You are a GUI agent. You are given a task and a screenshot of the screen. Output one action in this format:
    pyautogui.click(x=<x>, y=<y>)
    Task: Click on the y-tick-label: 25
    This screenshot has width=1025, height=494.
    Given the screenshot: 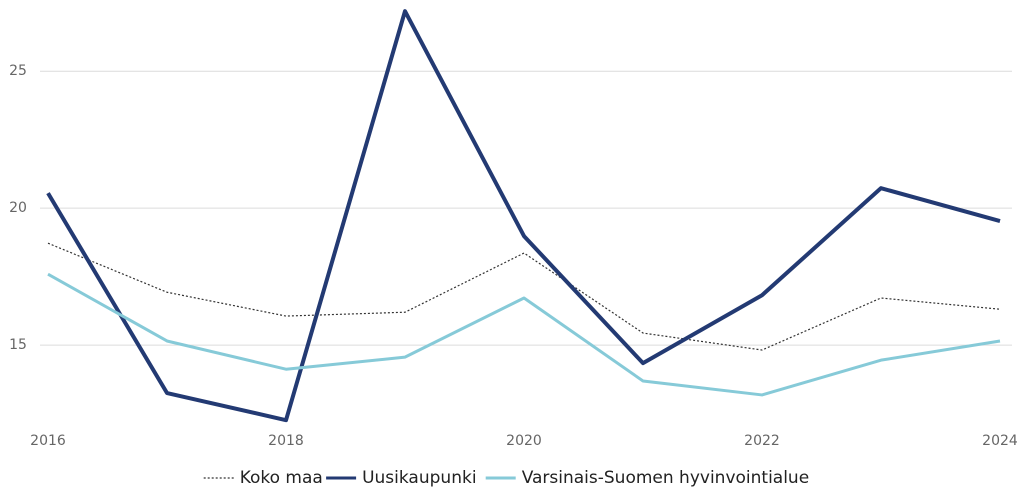 What is the action you would take?
    pyautogui.click(x=18, y=71)
    